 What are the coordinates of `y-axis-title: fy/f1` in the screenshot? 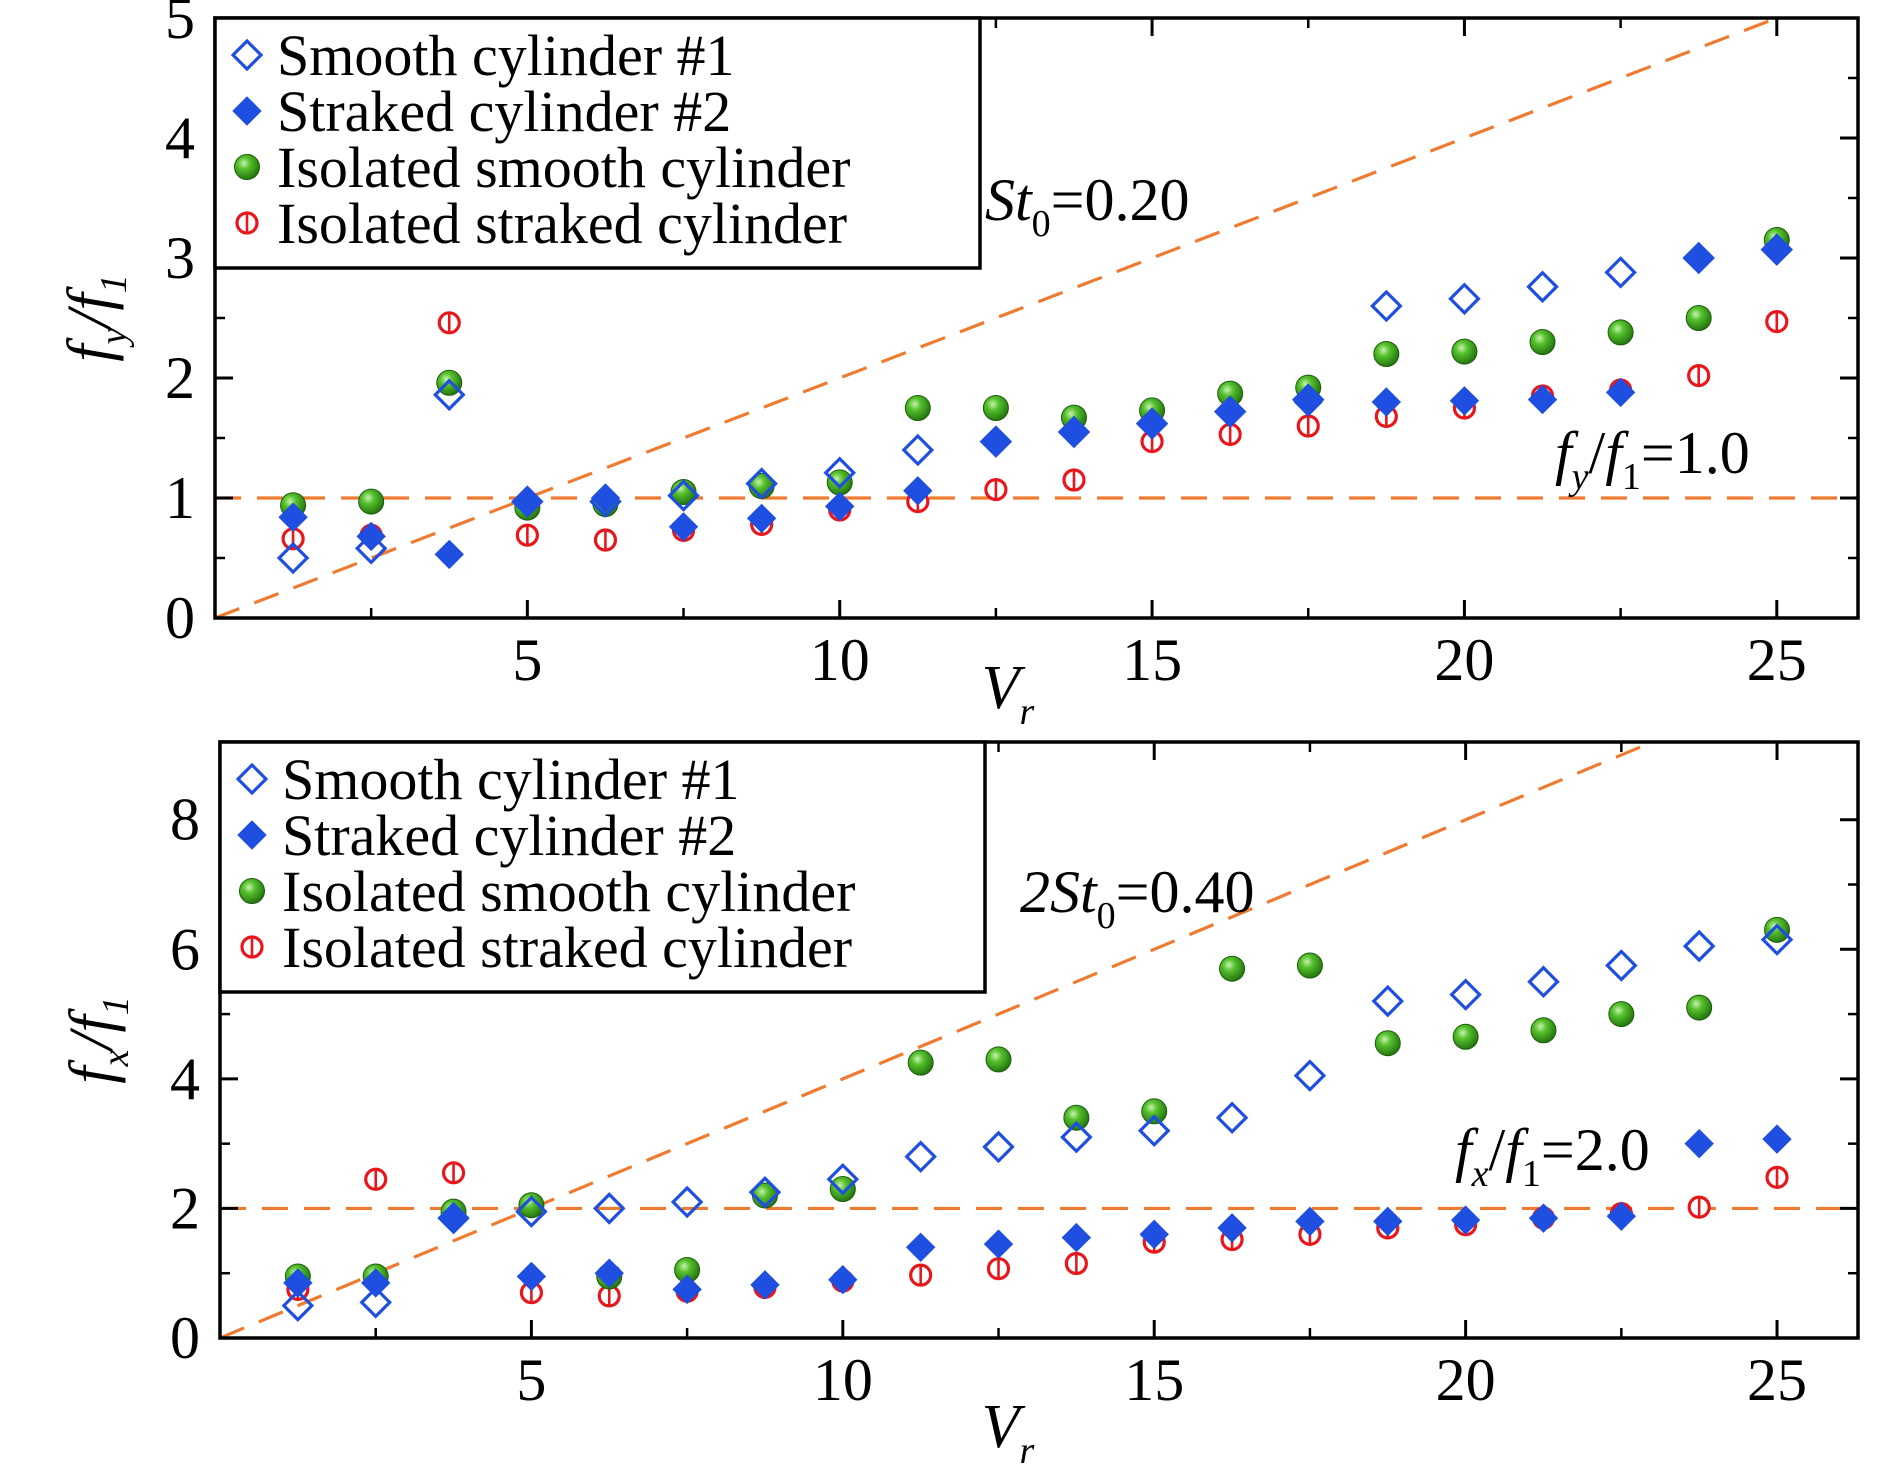 It's located at (95, 318).